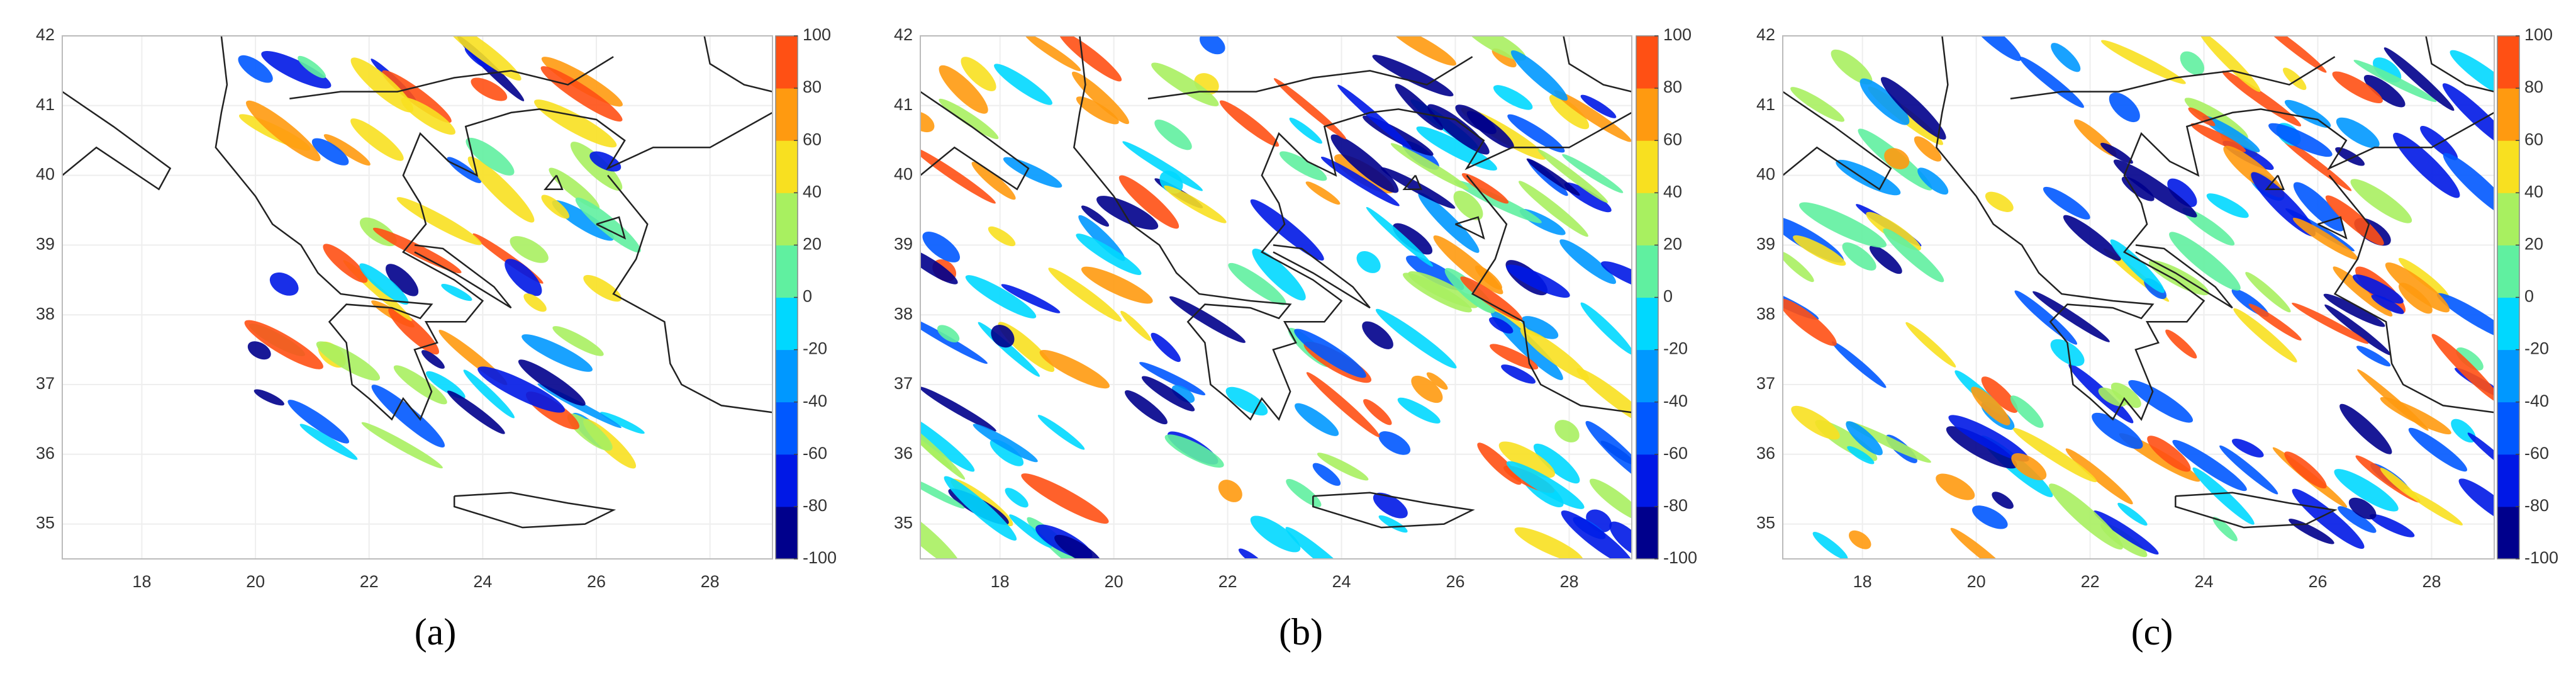  I want to click on panel-label: (a), so click(436, 632).